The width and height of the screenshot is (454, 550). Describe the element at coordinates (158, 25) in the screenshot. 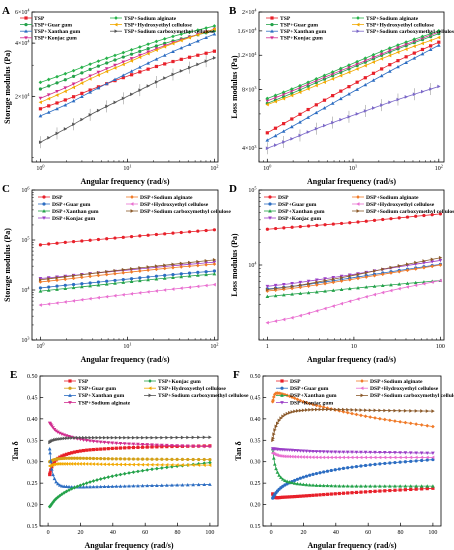

I see `legend-label: TSP+Hydroxyethyl cellulose` at that location.